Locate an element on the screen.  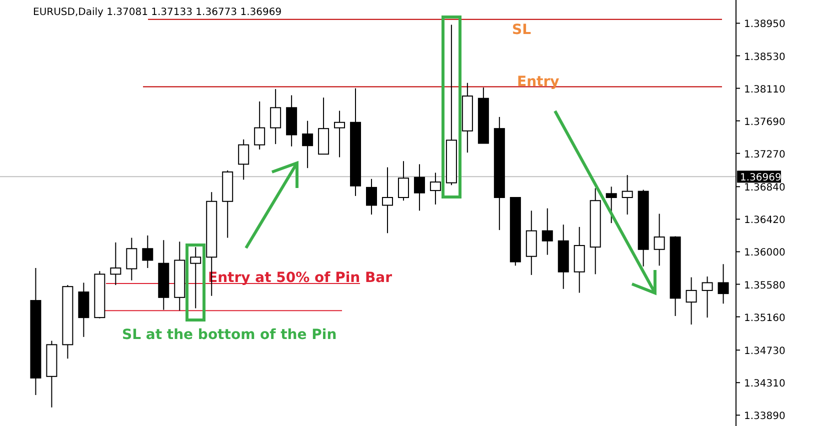
y-tick-label: 1.35580 is located at coordinates (765, 286).